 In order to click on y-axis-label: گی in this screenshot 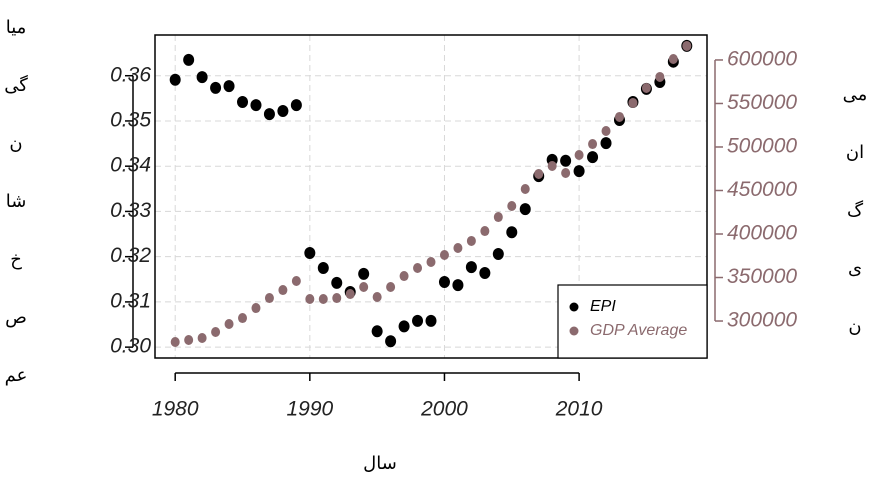, I will do `click(16, 85)`.